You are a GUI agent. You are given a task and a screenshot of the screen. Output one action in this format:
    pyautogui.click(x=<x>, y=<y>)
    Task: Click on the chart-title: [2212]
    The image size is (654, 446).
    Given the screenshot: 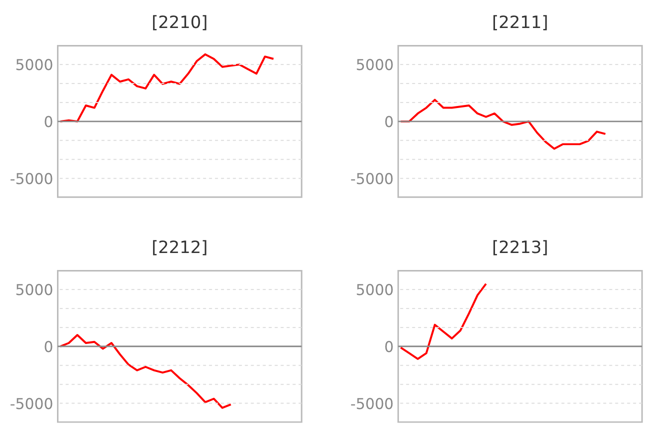 What is the action you would take?
    pyautogui.click(x=180, y=246)
    